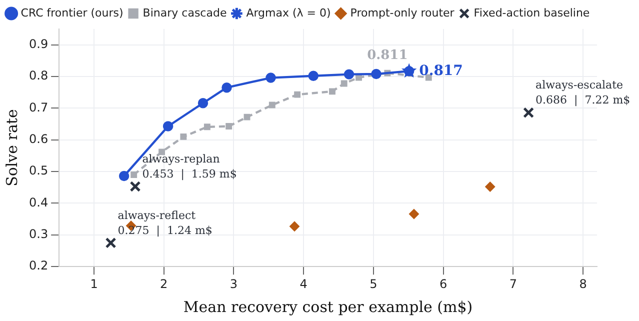 Image resolution: width=639 pixels, height=321 pixels. What do you see at coordinates (374, 283) in the screenshot?
I see `x-tick-label: 5` at bounding box center [374, 283].